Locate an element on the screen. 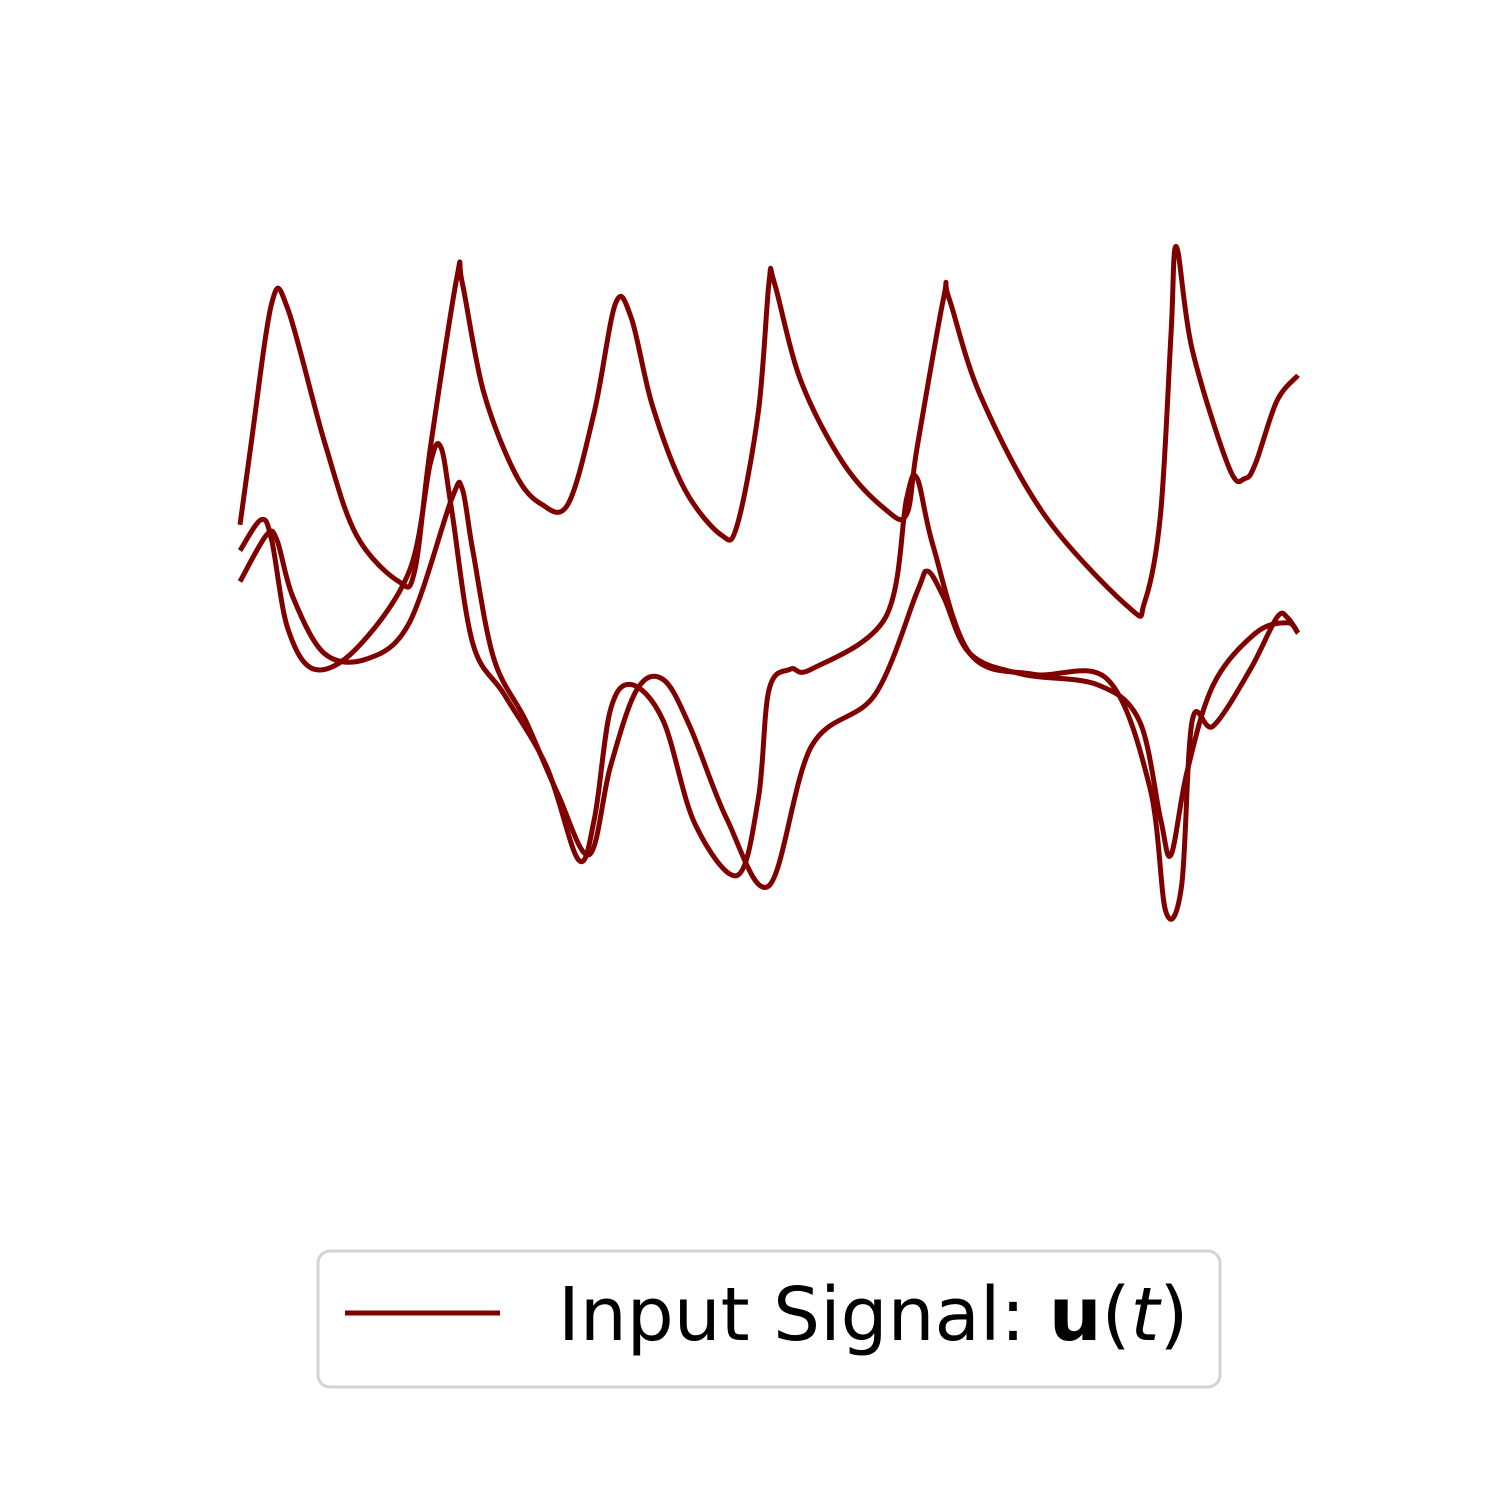 This screenshot has height=1500, width=1500. legend-label: Input Signal: u(t) is located at coordinates (873, 1315).